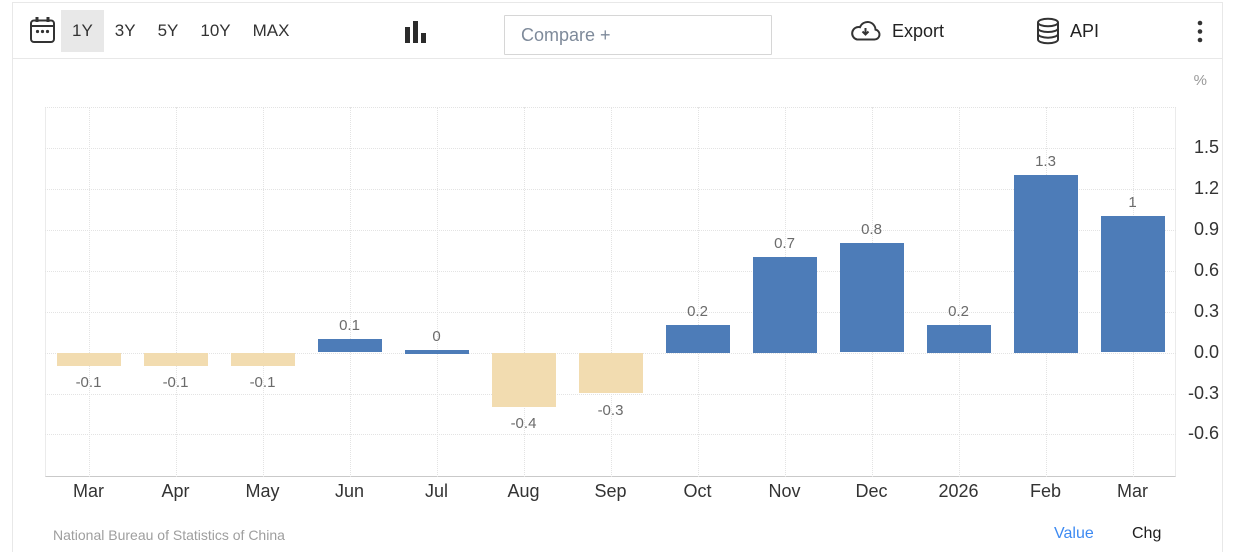  What do you see at coordinates (1203, 392) in the screenshot?
I see `y-axis-tick-label: -0.3` at bounding box center [1203, 392].